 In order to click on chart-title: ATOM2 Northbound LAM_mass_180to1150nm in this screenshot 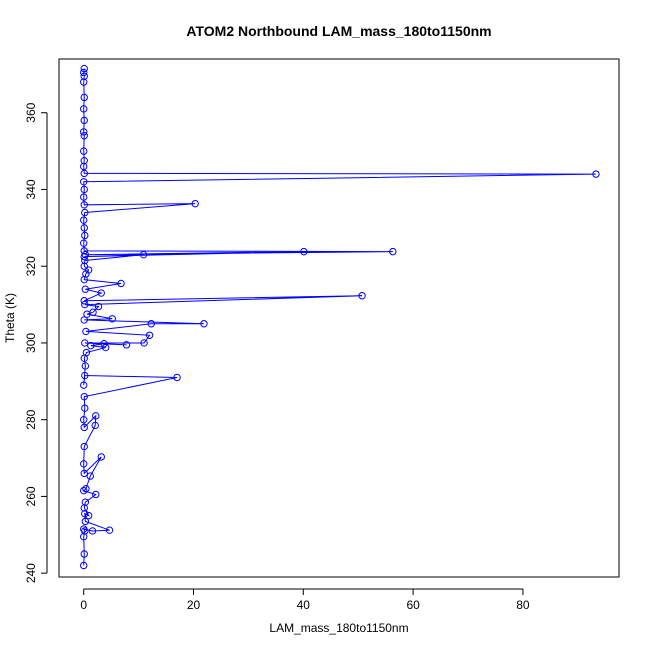, I will do `click(338, 31)`.